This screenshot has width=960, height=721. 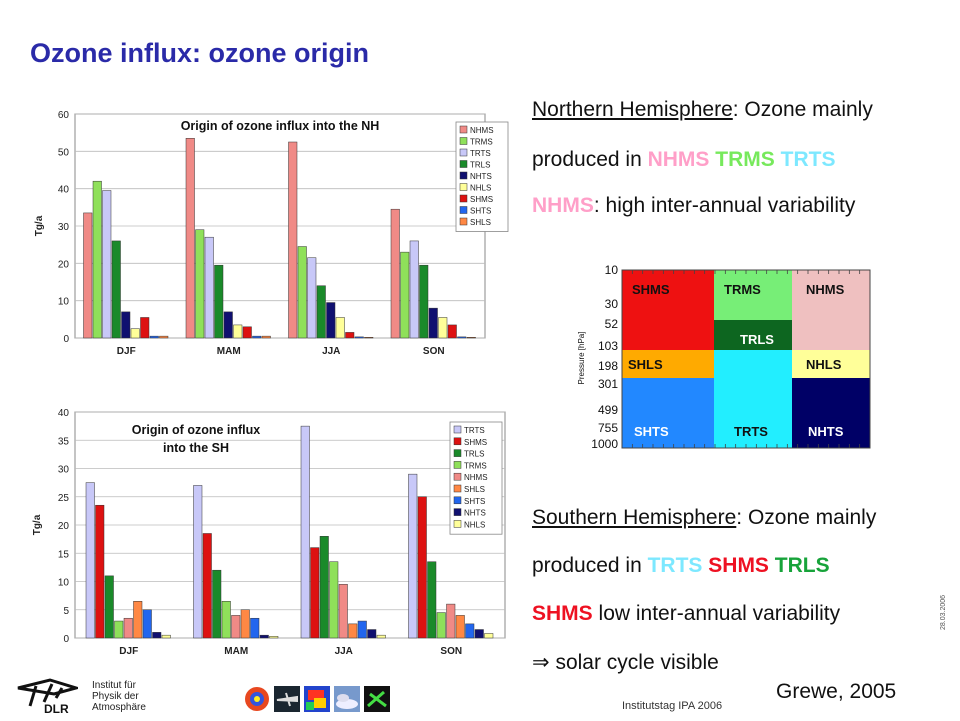 I want to click on nh-text-line1: Northern Hemisphere: Ozone mainly, so click(x=702, y=110).